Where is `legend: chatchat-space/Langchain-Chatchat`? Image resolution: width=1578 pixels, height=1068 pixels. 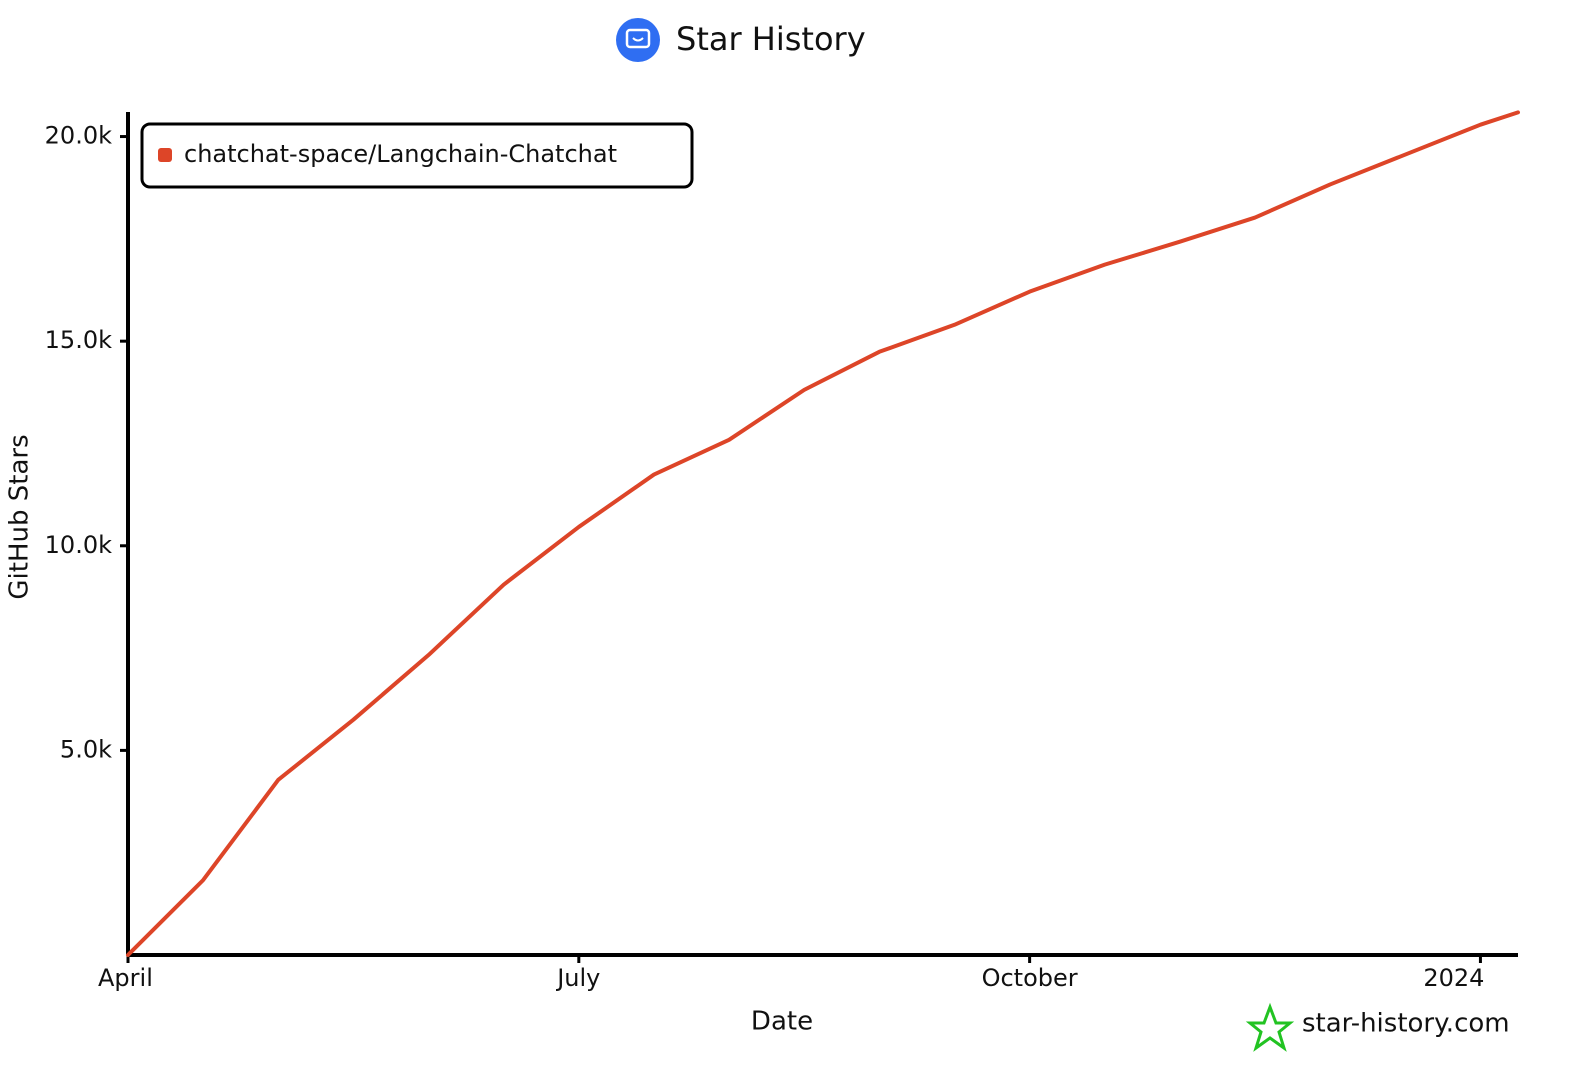
legend: chatchat-space/Langchain-Chatchat is located at coordinates (417, 155).